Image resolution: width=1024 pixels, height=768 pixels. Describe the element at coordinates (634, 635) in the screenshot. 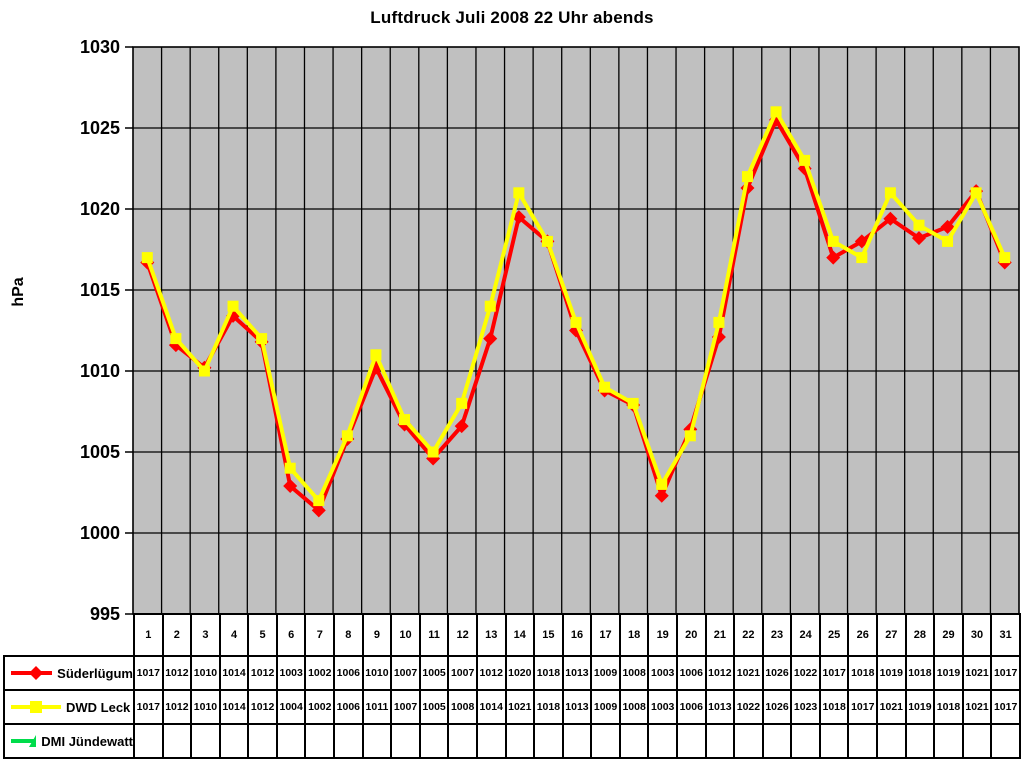

I see `day-header-cell: 18` at that location.